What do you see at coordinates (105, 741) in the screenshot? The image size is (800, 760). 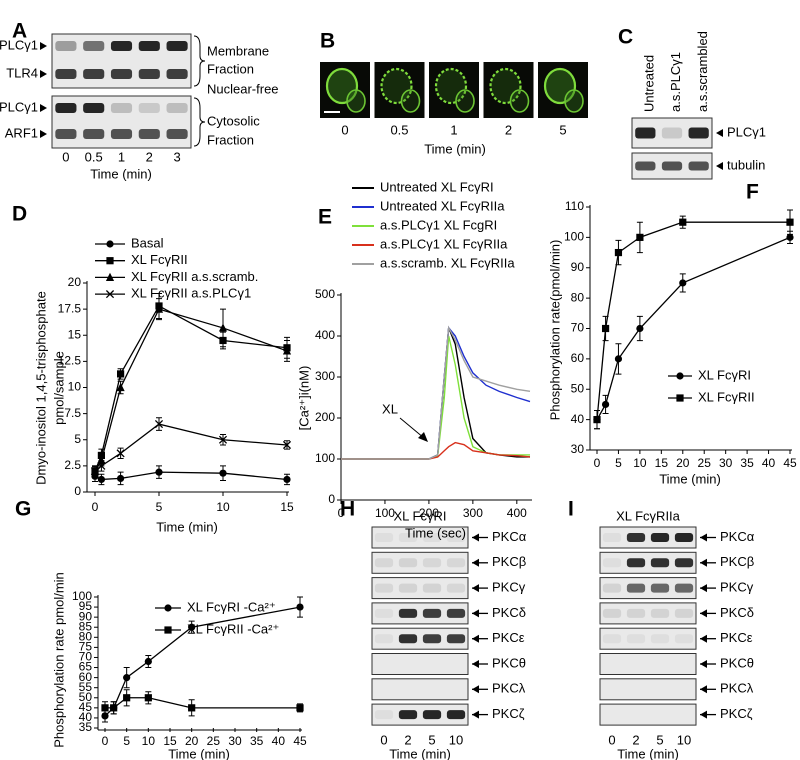 I see `x-tick-label: 0` at bounding box center [105, 741].